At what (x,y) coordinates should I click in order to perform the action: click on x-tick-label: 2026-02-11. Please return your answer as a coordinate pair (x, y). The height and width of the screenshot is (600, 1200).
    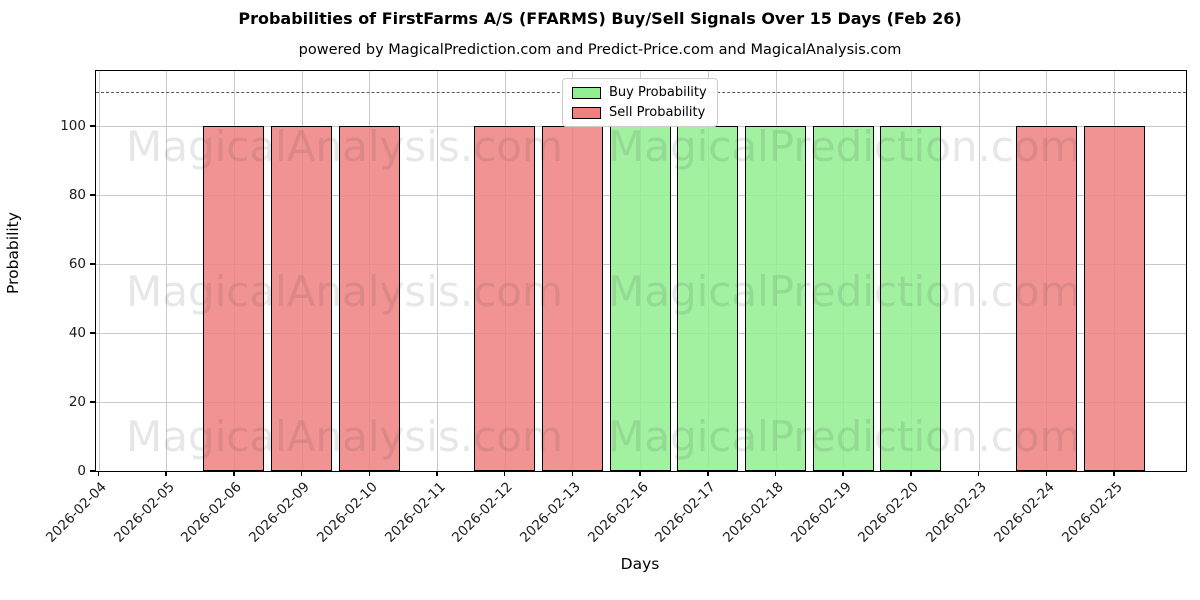
    Looking at the image, I should click on (415, 512).